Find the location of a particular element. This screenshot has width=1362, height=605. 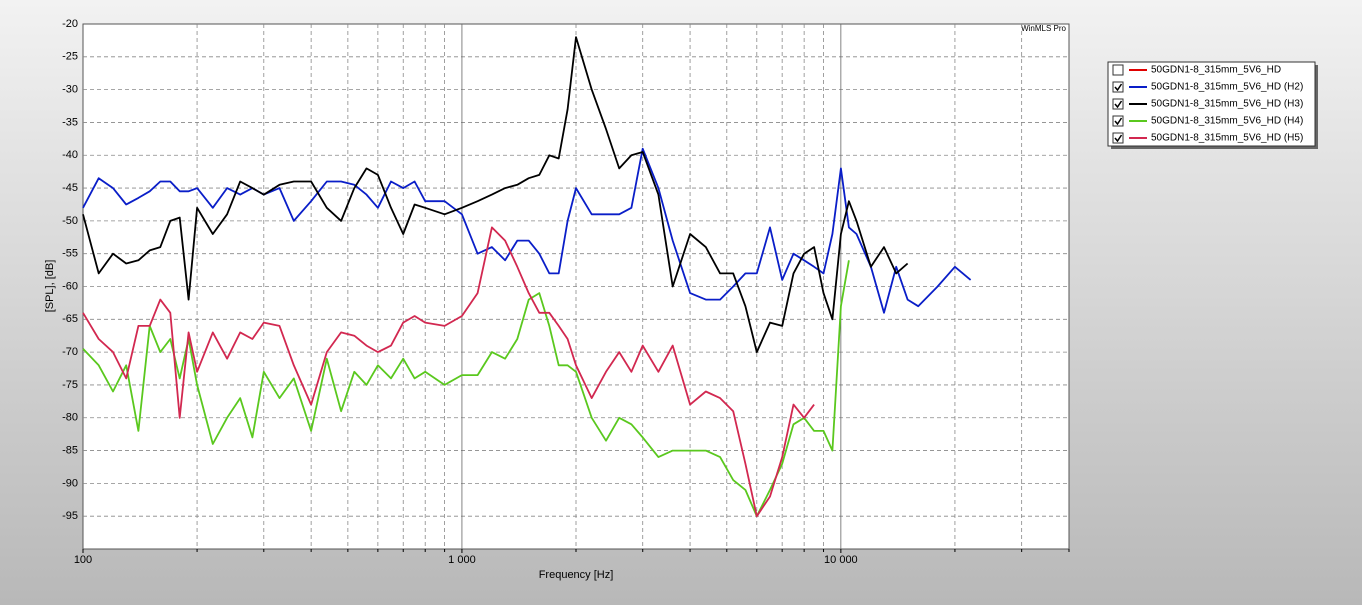

x-tick-label: 10 000 is located at coordinates (841, 560).